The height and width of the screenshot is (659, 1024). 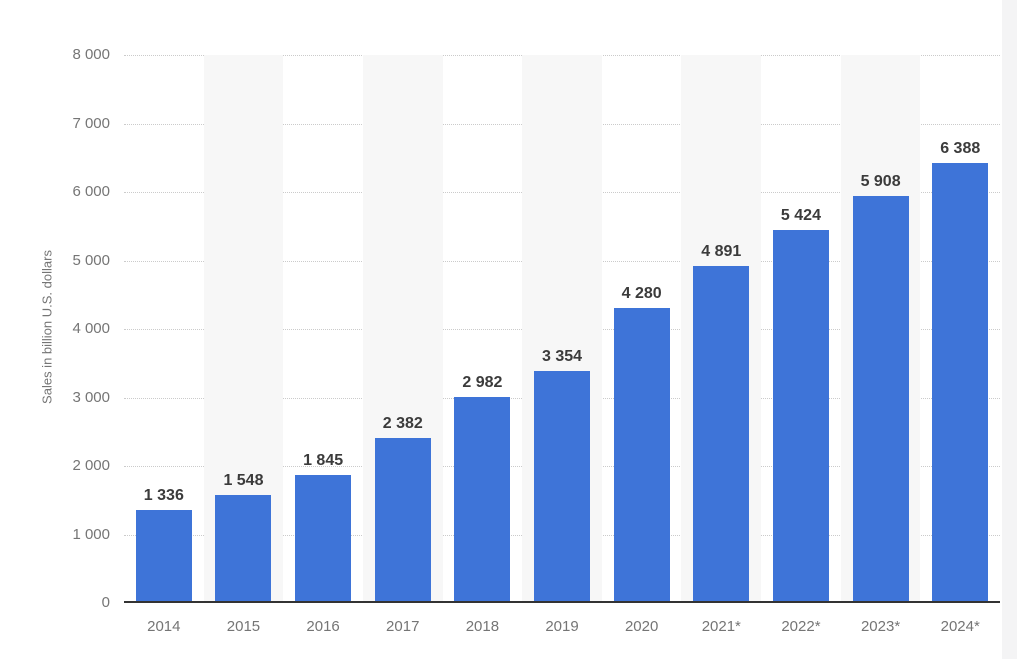 I want to click on bar-column-2019: 3 354, so click(x=562, y=328).